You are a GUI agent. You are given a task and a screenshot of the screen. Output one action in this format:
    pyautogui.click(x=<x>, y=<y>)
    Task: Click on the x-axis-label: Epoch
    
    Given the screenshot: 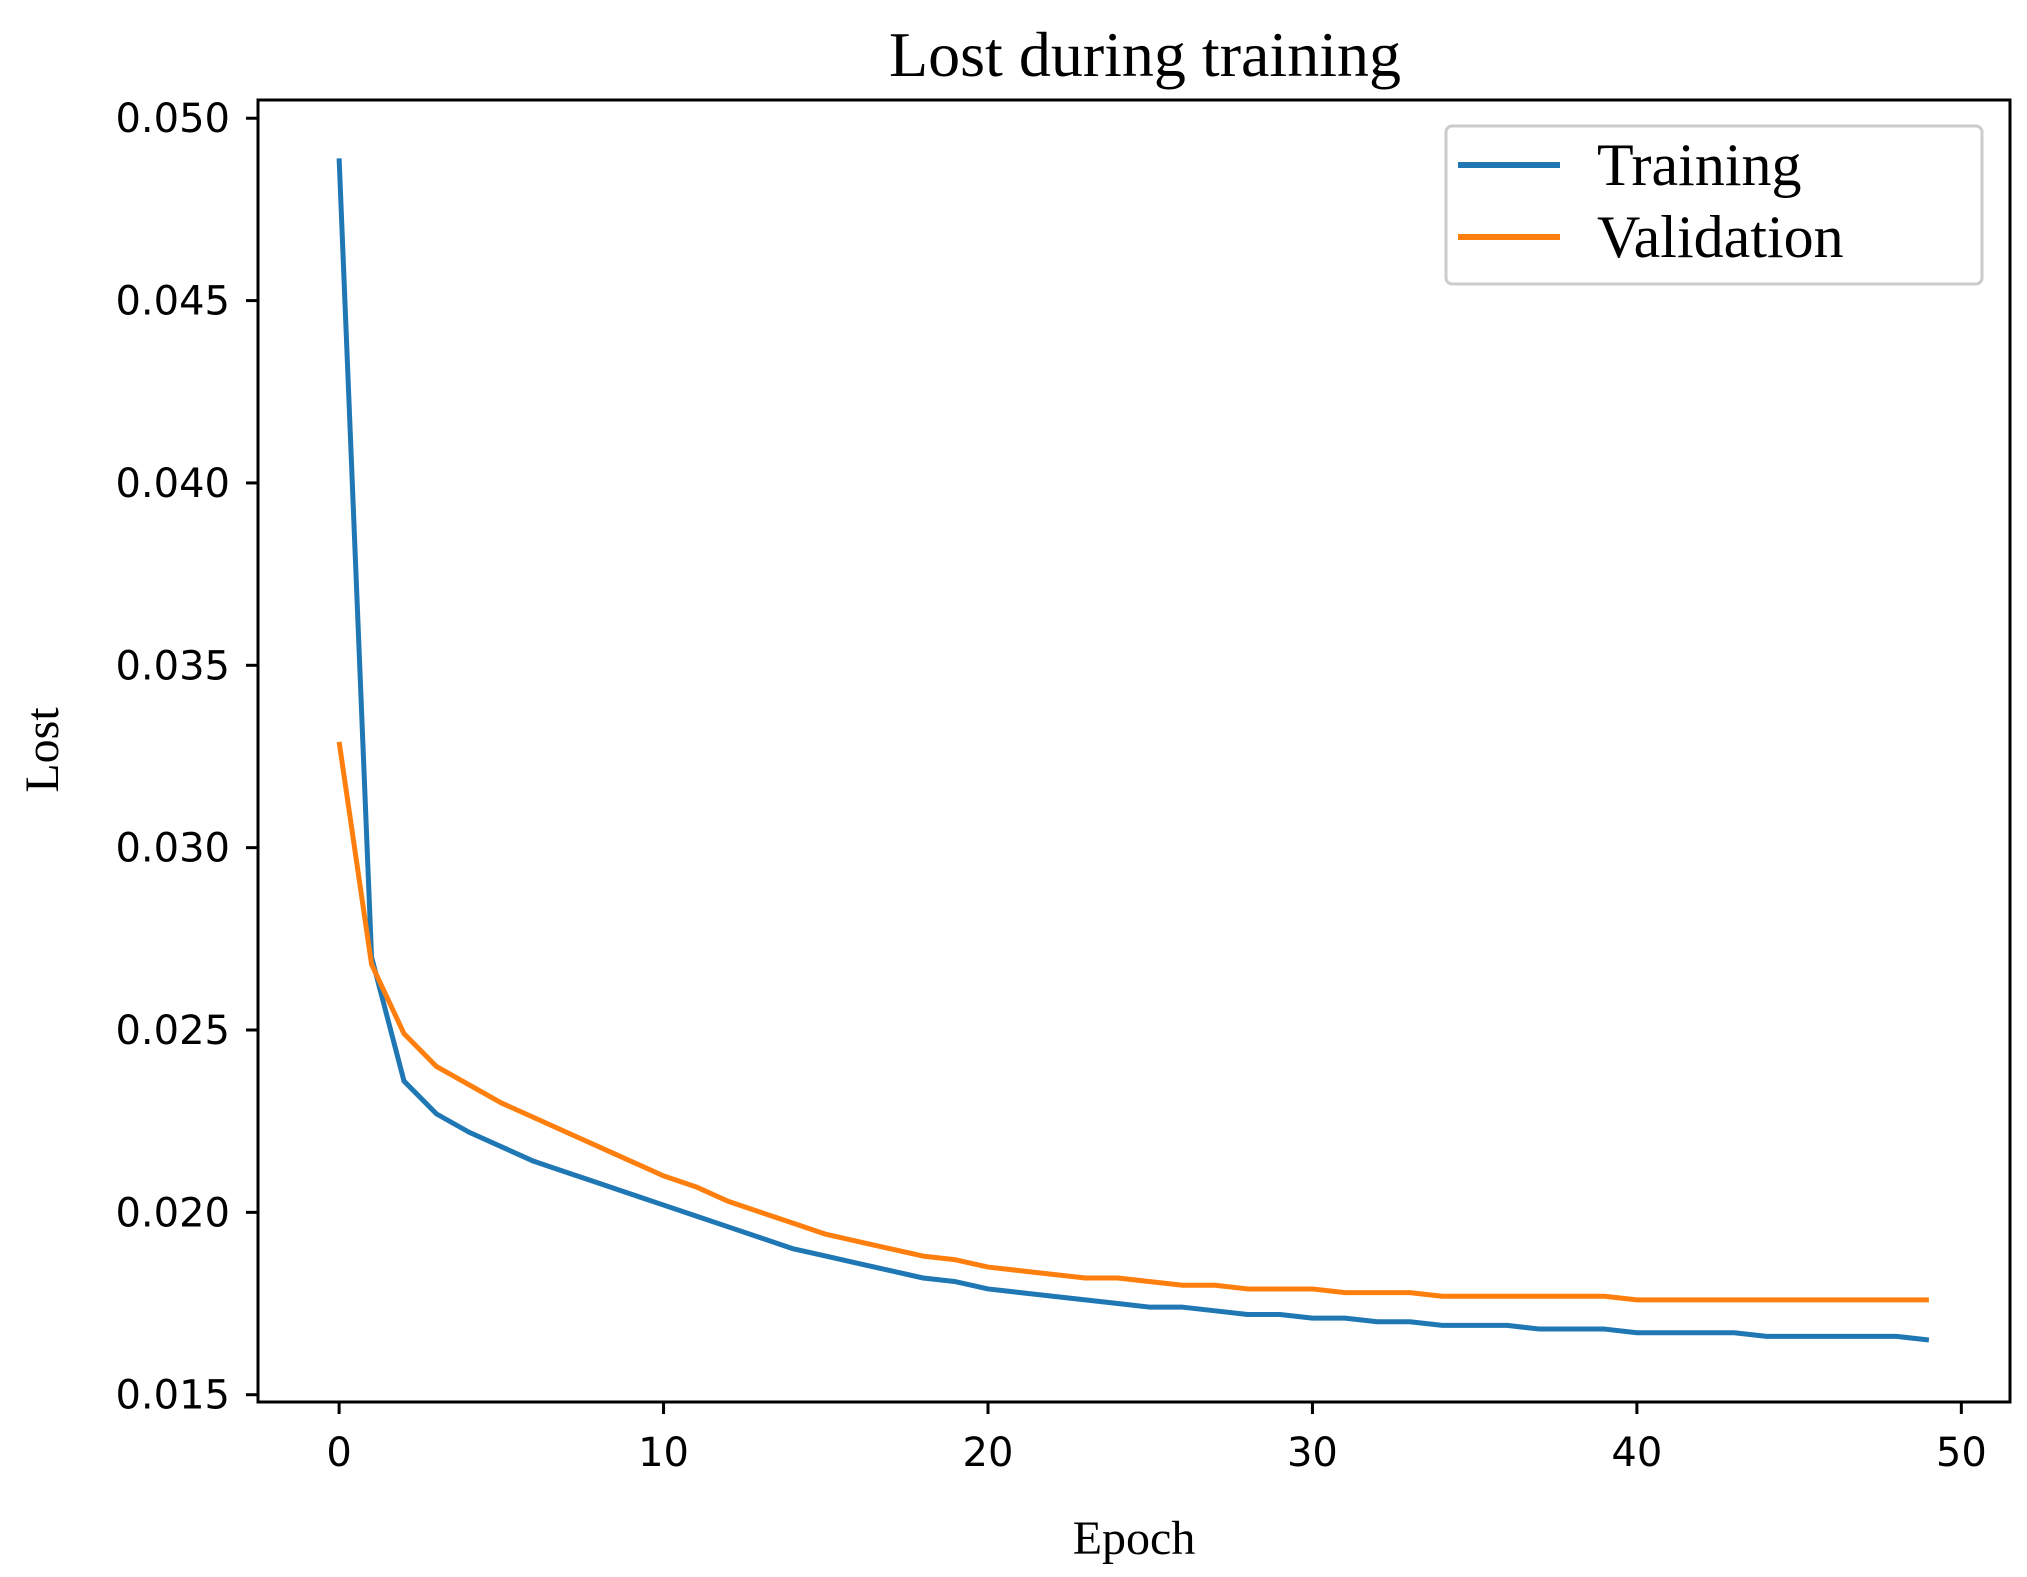 What is the action you would take?
    pyautogui.click(x=1134, y=1538)
    